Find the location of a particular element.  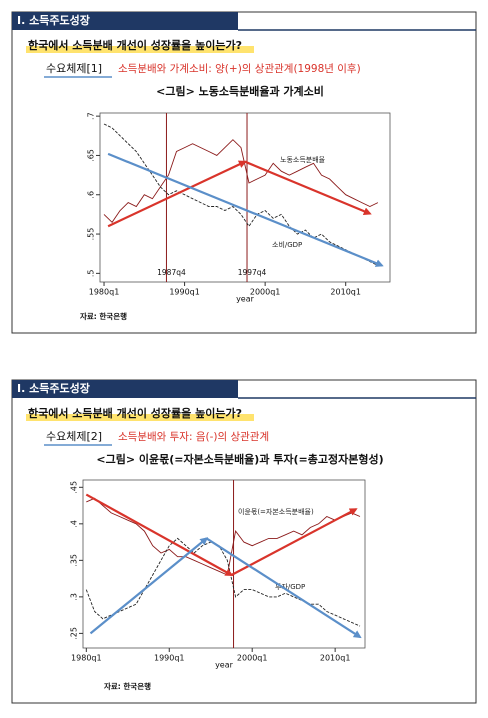

slide-subtitle: 소득분배와 투자: 음(-)의 상관관계 is located at coordinates (193, 437).